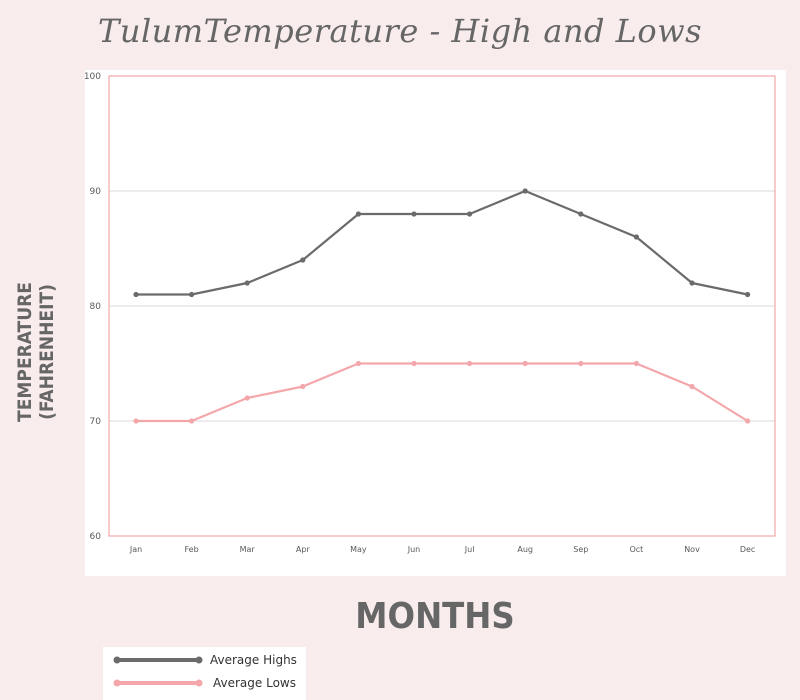  I want to click on y-axis-label: TEMPERATURE (FAHRENHEIT), so click(36, 352).